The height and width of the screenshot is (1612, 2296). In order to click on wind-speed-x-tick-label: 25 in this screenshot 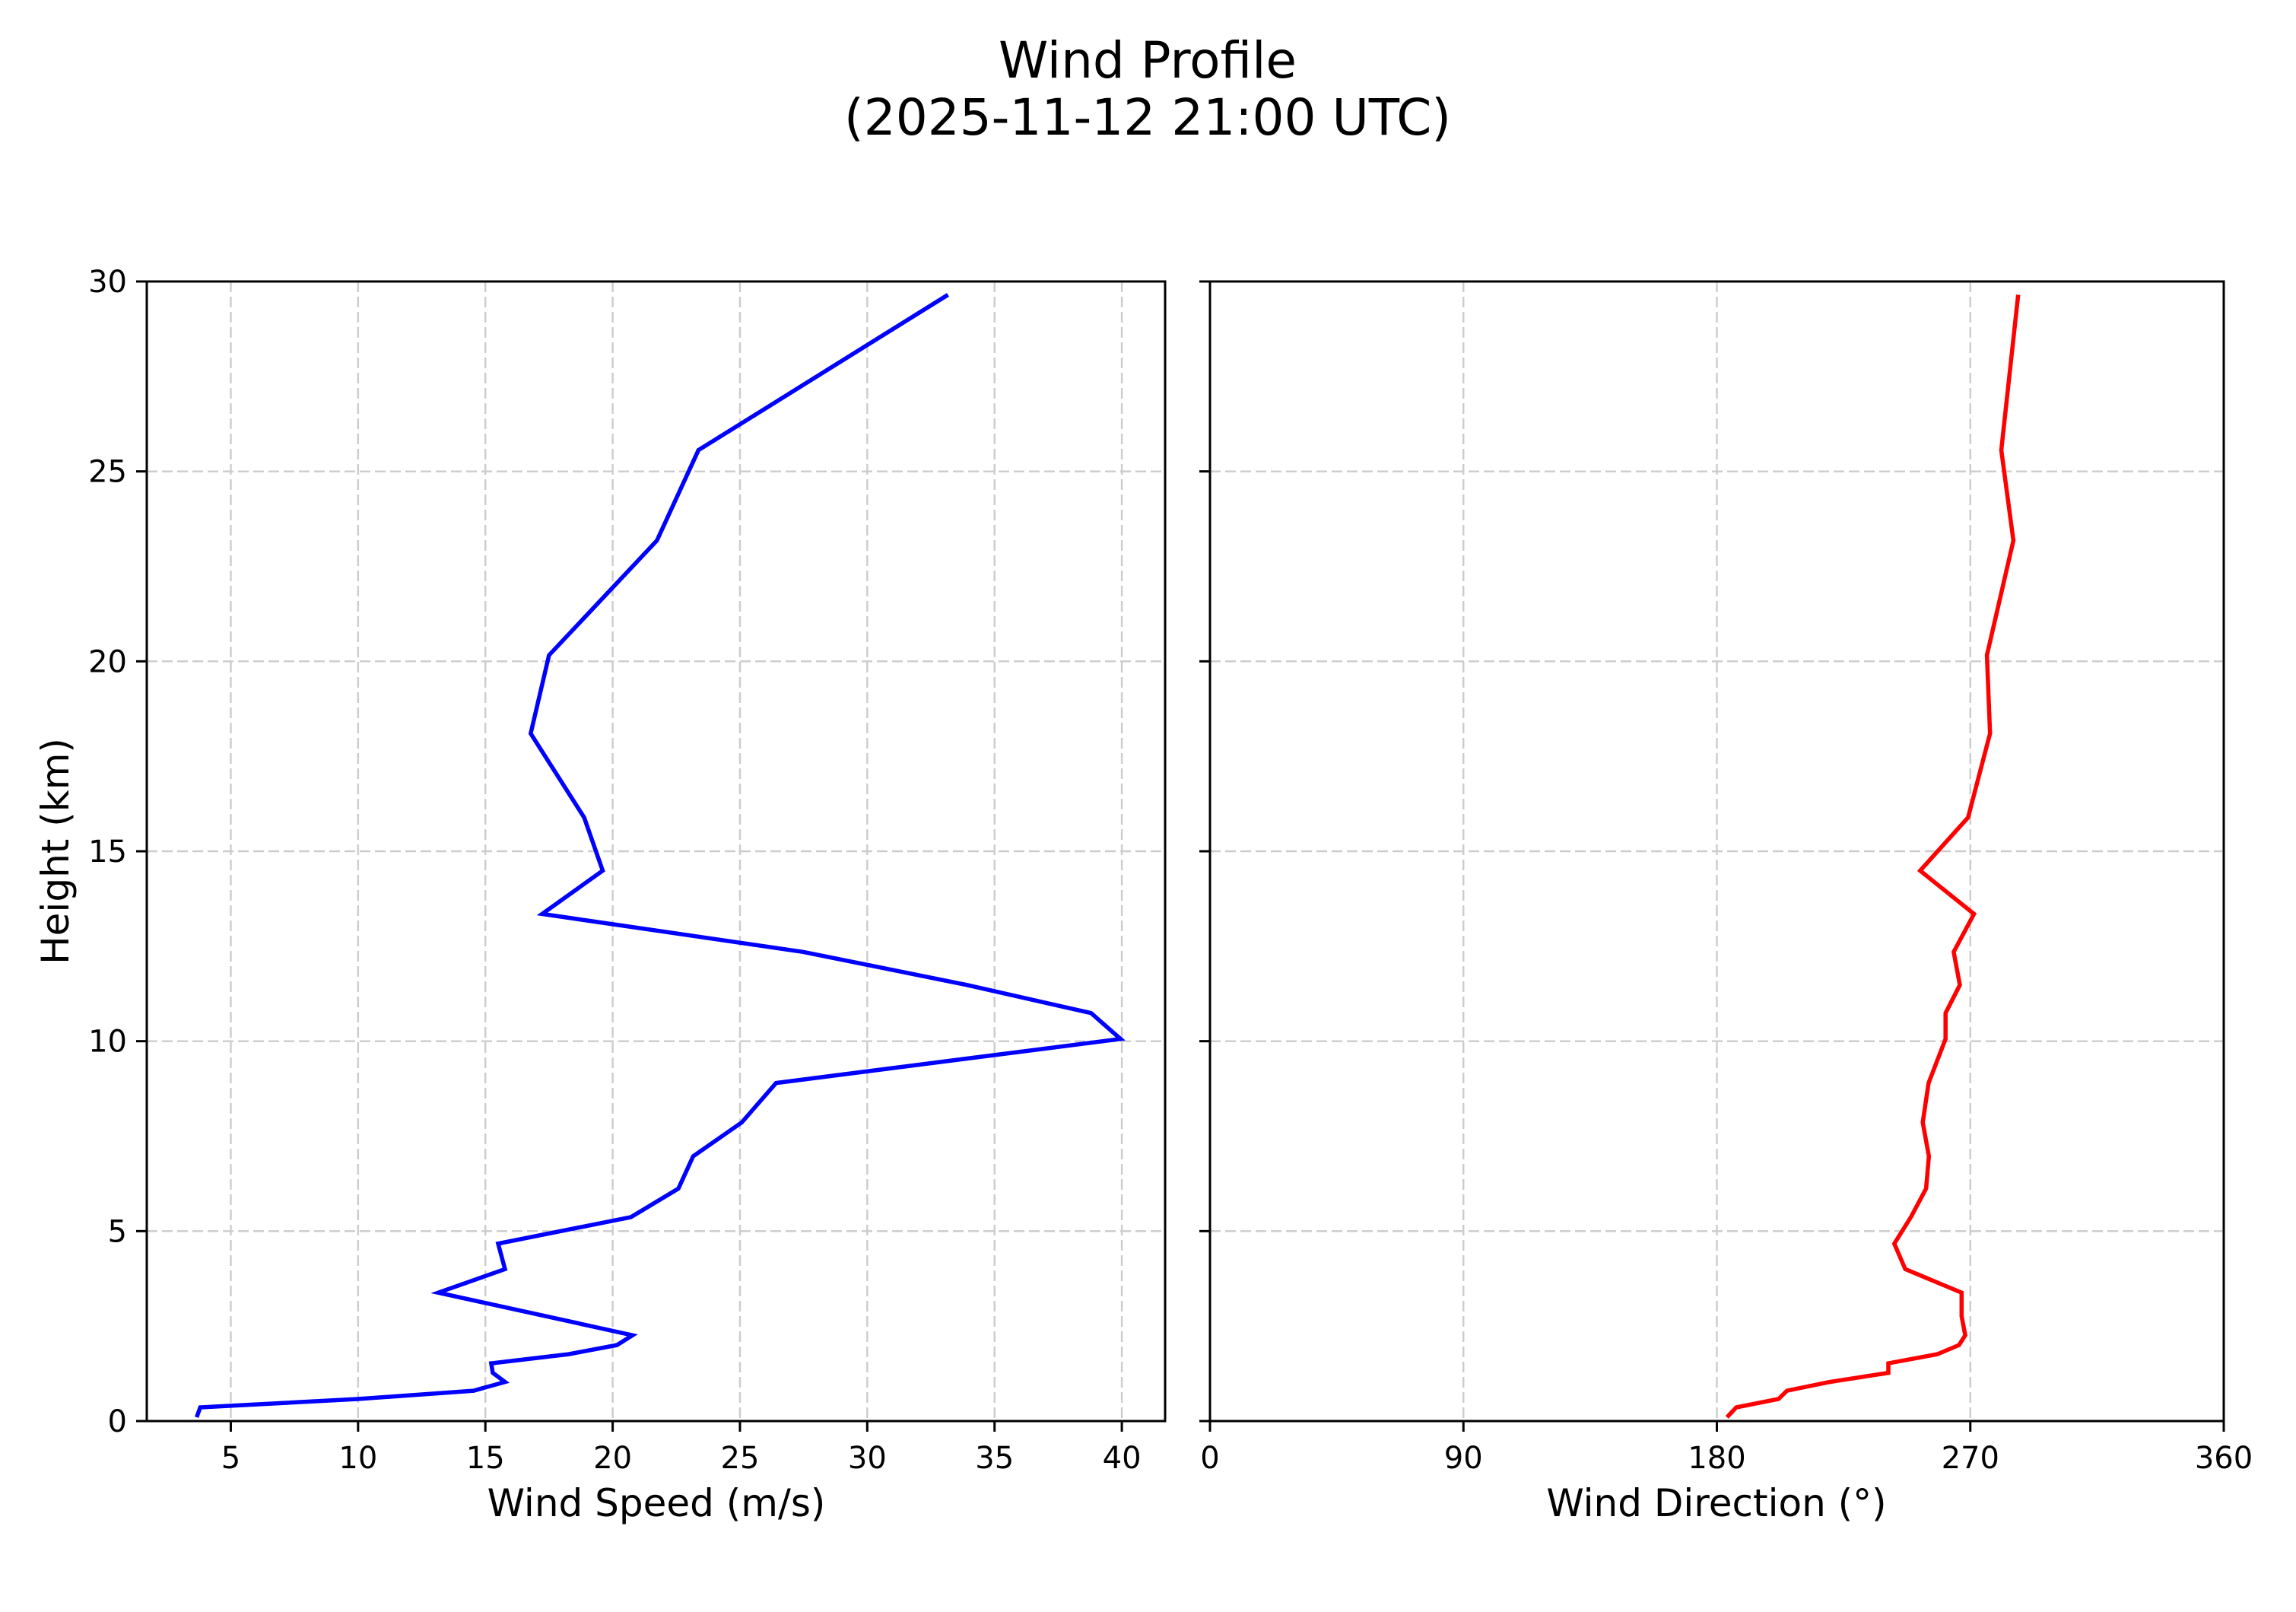, I will do `click(740, 1458)`.